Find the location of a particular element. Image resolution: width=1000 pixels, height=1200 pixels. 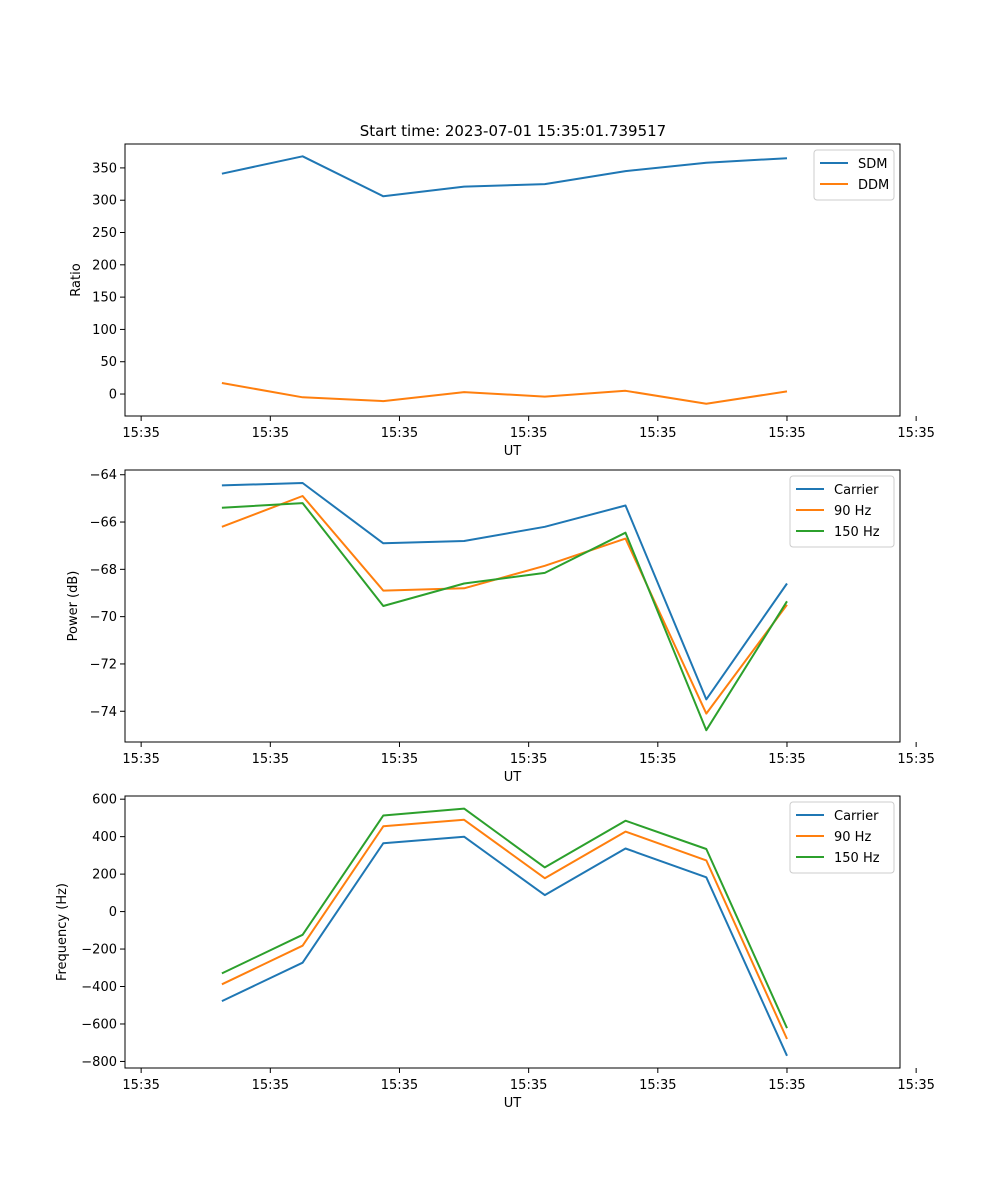

y-tick-label: −800 is located at coordinates (99, 1062).